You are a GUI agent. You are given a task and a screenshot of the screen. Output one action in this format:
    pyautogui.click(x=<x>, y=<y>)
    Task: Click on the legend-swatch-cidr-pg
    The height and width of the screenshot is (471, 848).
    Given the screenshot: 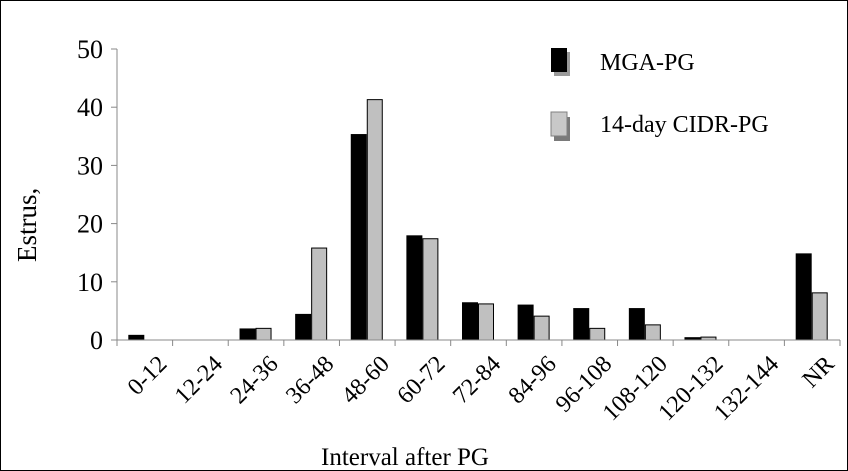 What is the action you would take?
    pyautogui.click(x=559, y=124)
    